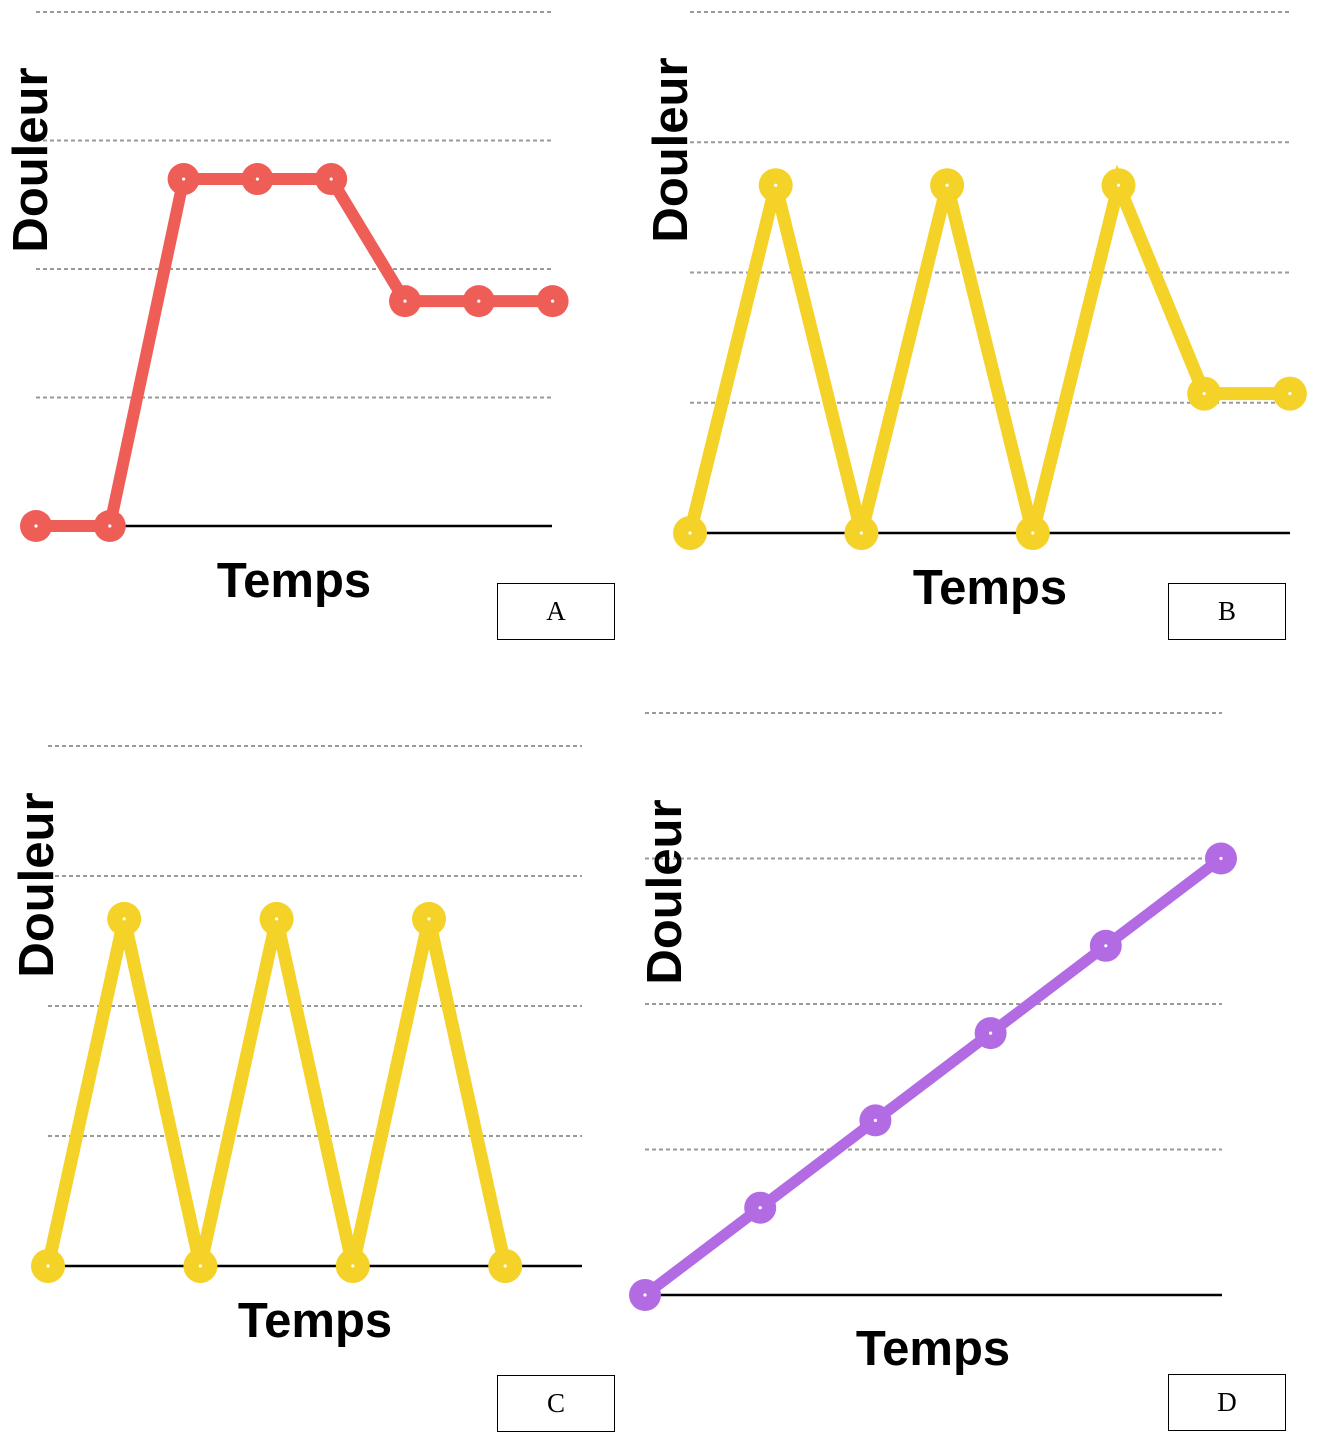  What do you see at coordinates (1227, 611) in the screenshot?
I see `panel-label-box: B` at bounding box center [1227, 611].